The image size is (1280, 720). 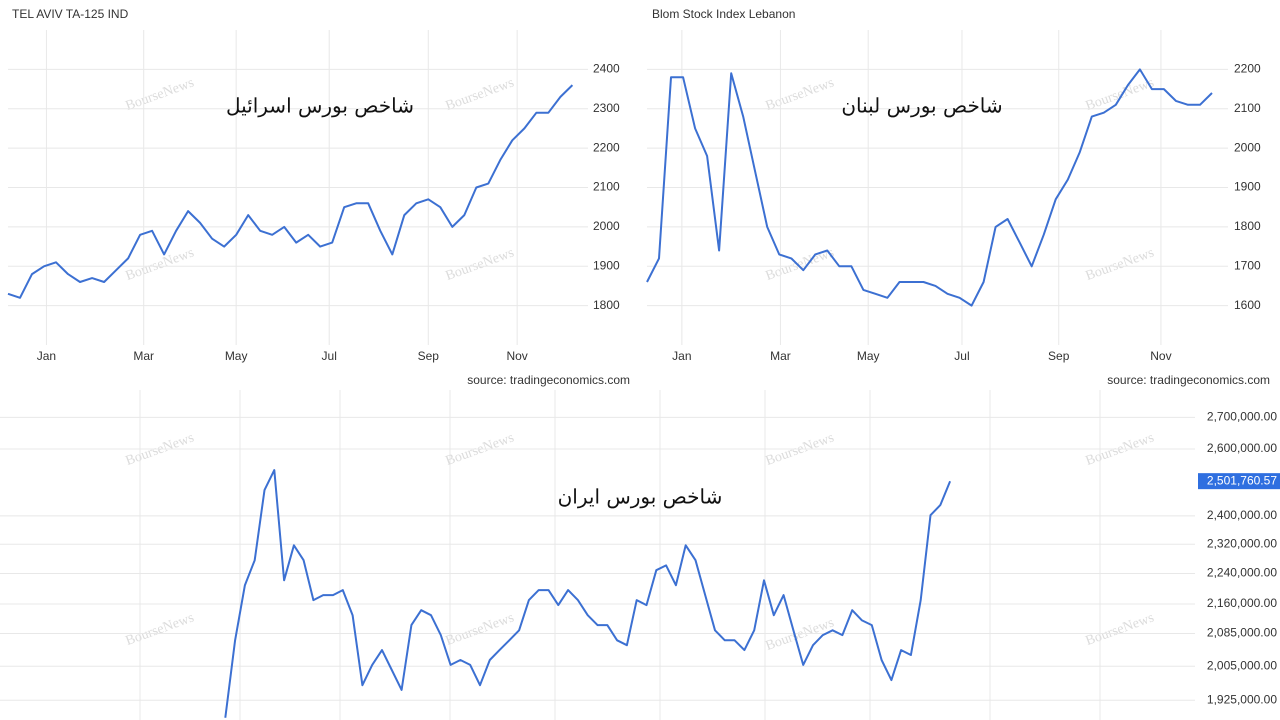 What do you see at coordinates (723, 14) in the screenshot?
I see `chart-title: Blom Stock Index Lebanon` at bounding box center [723, 14].